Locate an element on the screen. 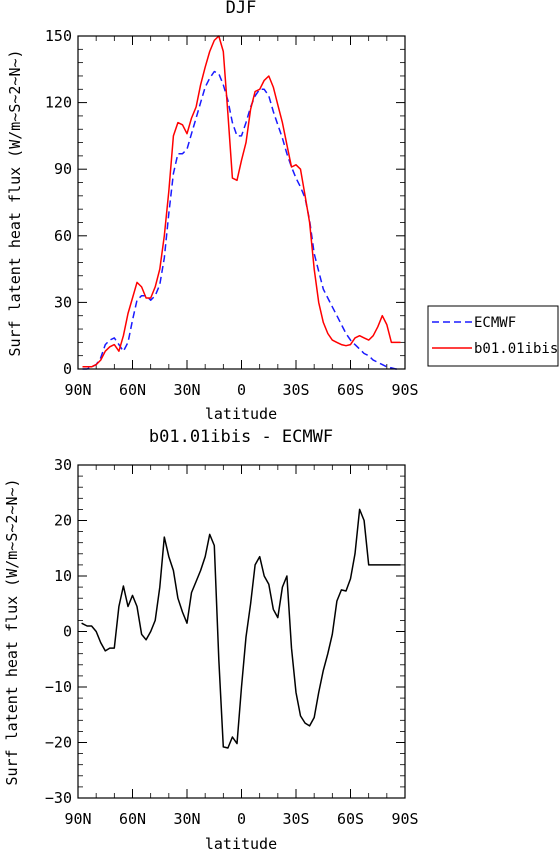 The width and height of the screenshot is (560, 851). top-x-tick-label: 60N is located at coordinates (132, 390).